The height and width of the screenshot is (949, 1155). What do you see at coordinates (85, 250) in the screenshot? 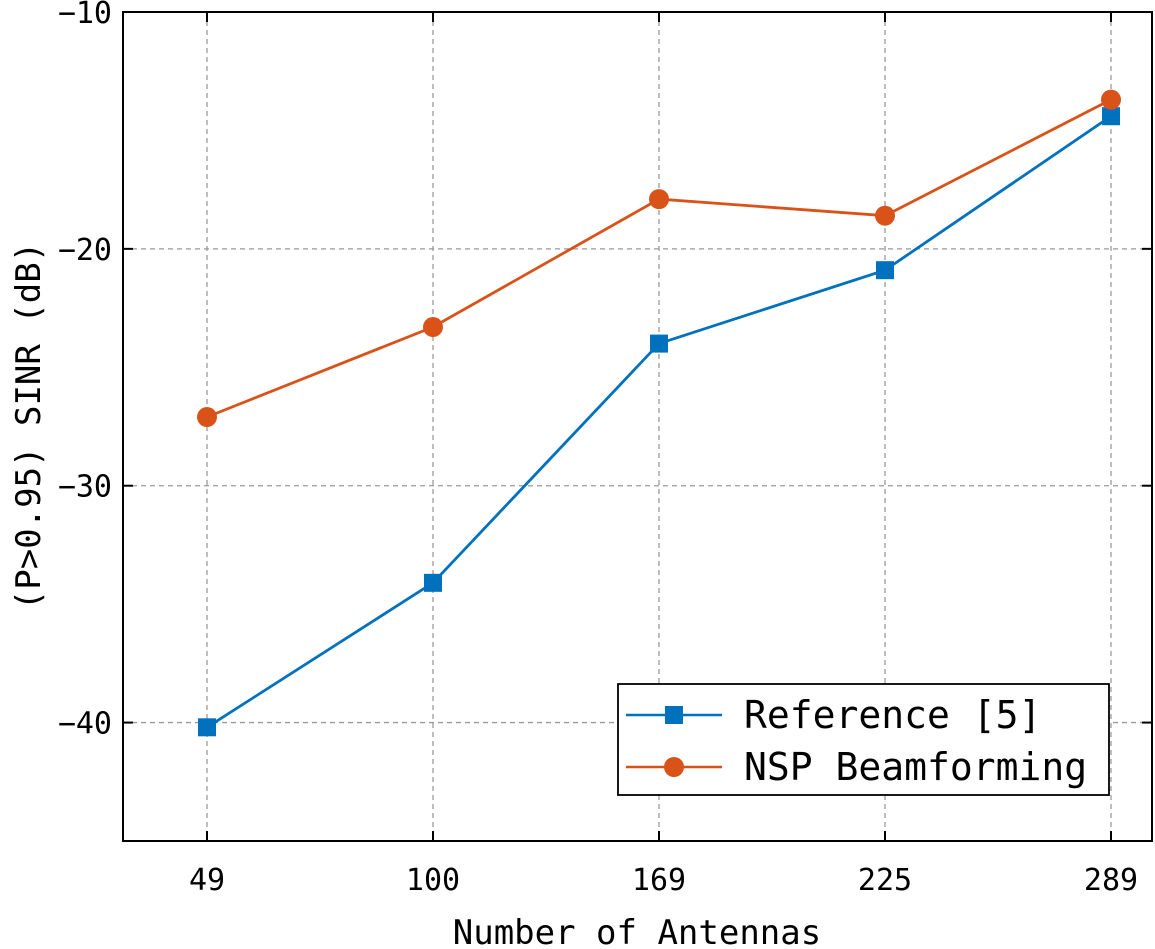
I see `y-tick-label-1: −20` at bounding box center [85, 250].